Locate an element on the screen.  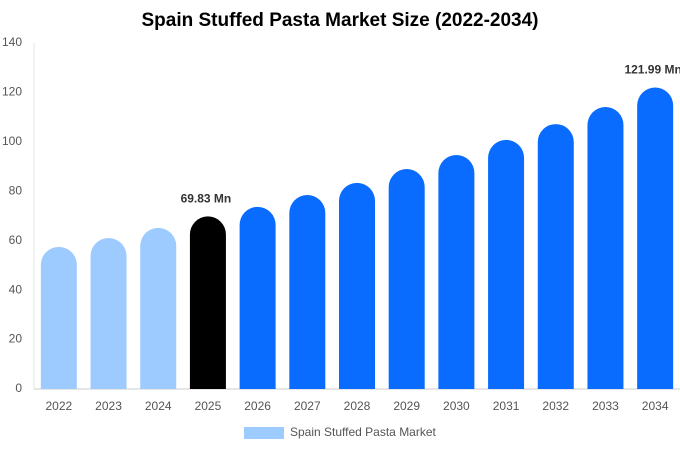
x-tick-label: 2027 is located at coordinates (307, 406).